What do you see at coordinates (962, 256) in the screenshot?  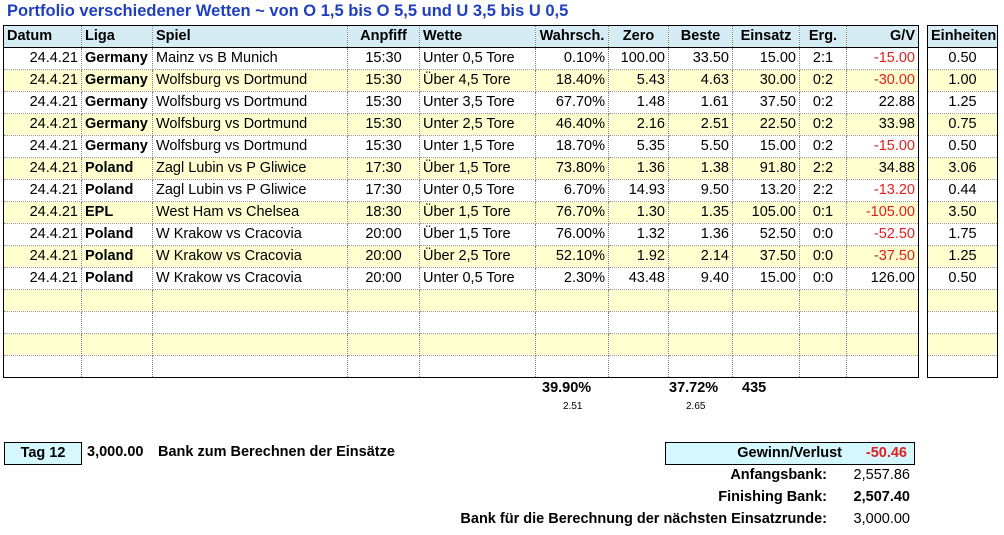 I see `units-row: 1.25` at bounding box center [962, 256].